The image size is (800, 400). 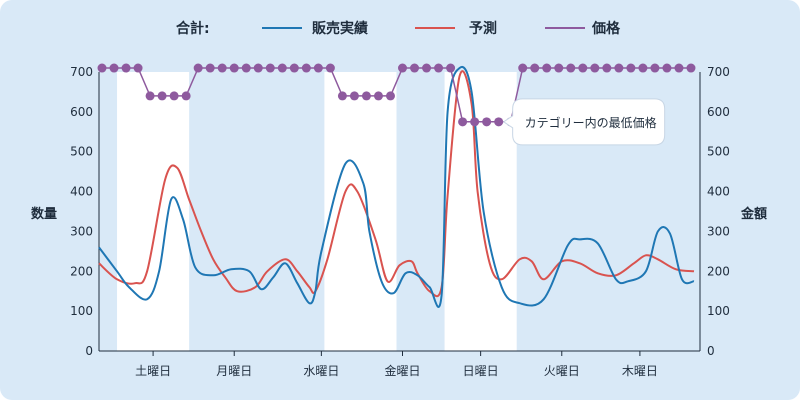 What do you see at coordinates (711, 351) in the screenshot?
I see `y-tick-label-right: 0` at bounding box center [711, 351].